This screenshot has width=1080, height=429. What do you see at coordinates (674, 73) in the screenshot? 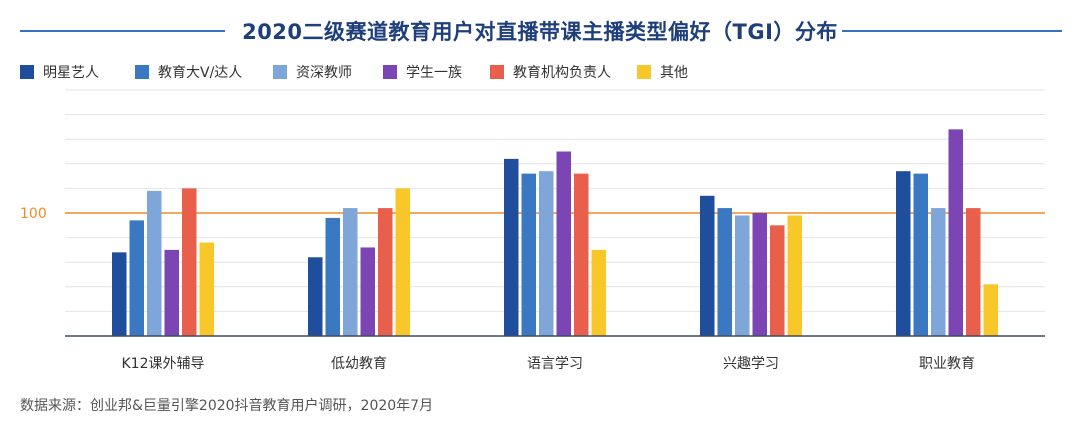
I see `legend-label: 其他` at bounding box center [674, 73].